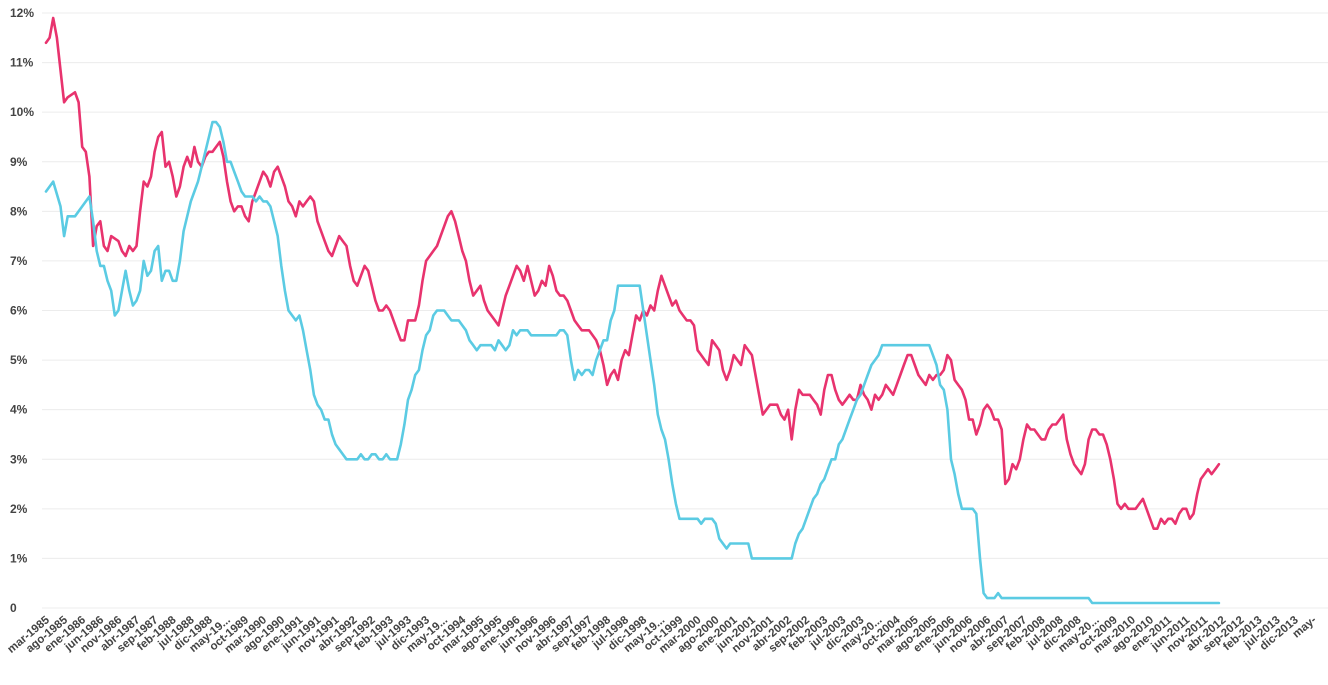 This screenshot has width=1328, height=685. I want to click on y-tick-label: 11%, so click(22, 63).